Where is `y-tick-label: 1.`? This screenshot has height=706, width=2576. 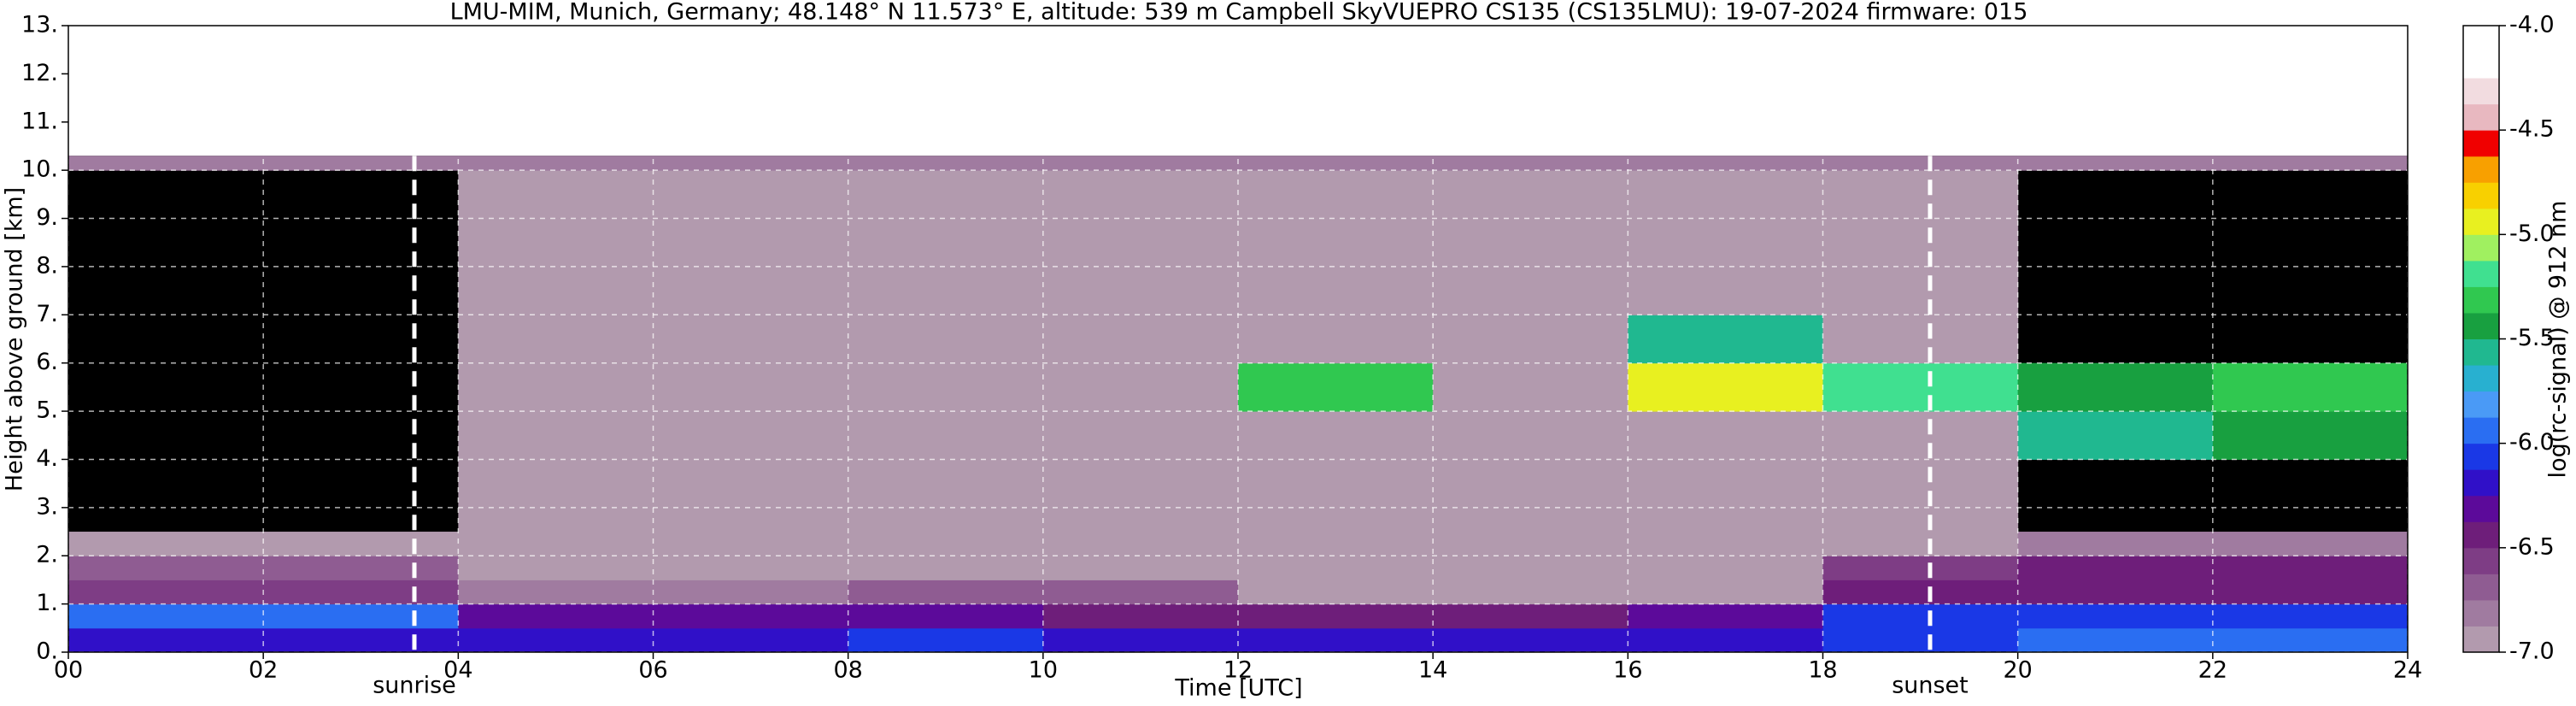 y-tick-label: 1. is located at coordinates (47, 603).